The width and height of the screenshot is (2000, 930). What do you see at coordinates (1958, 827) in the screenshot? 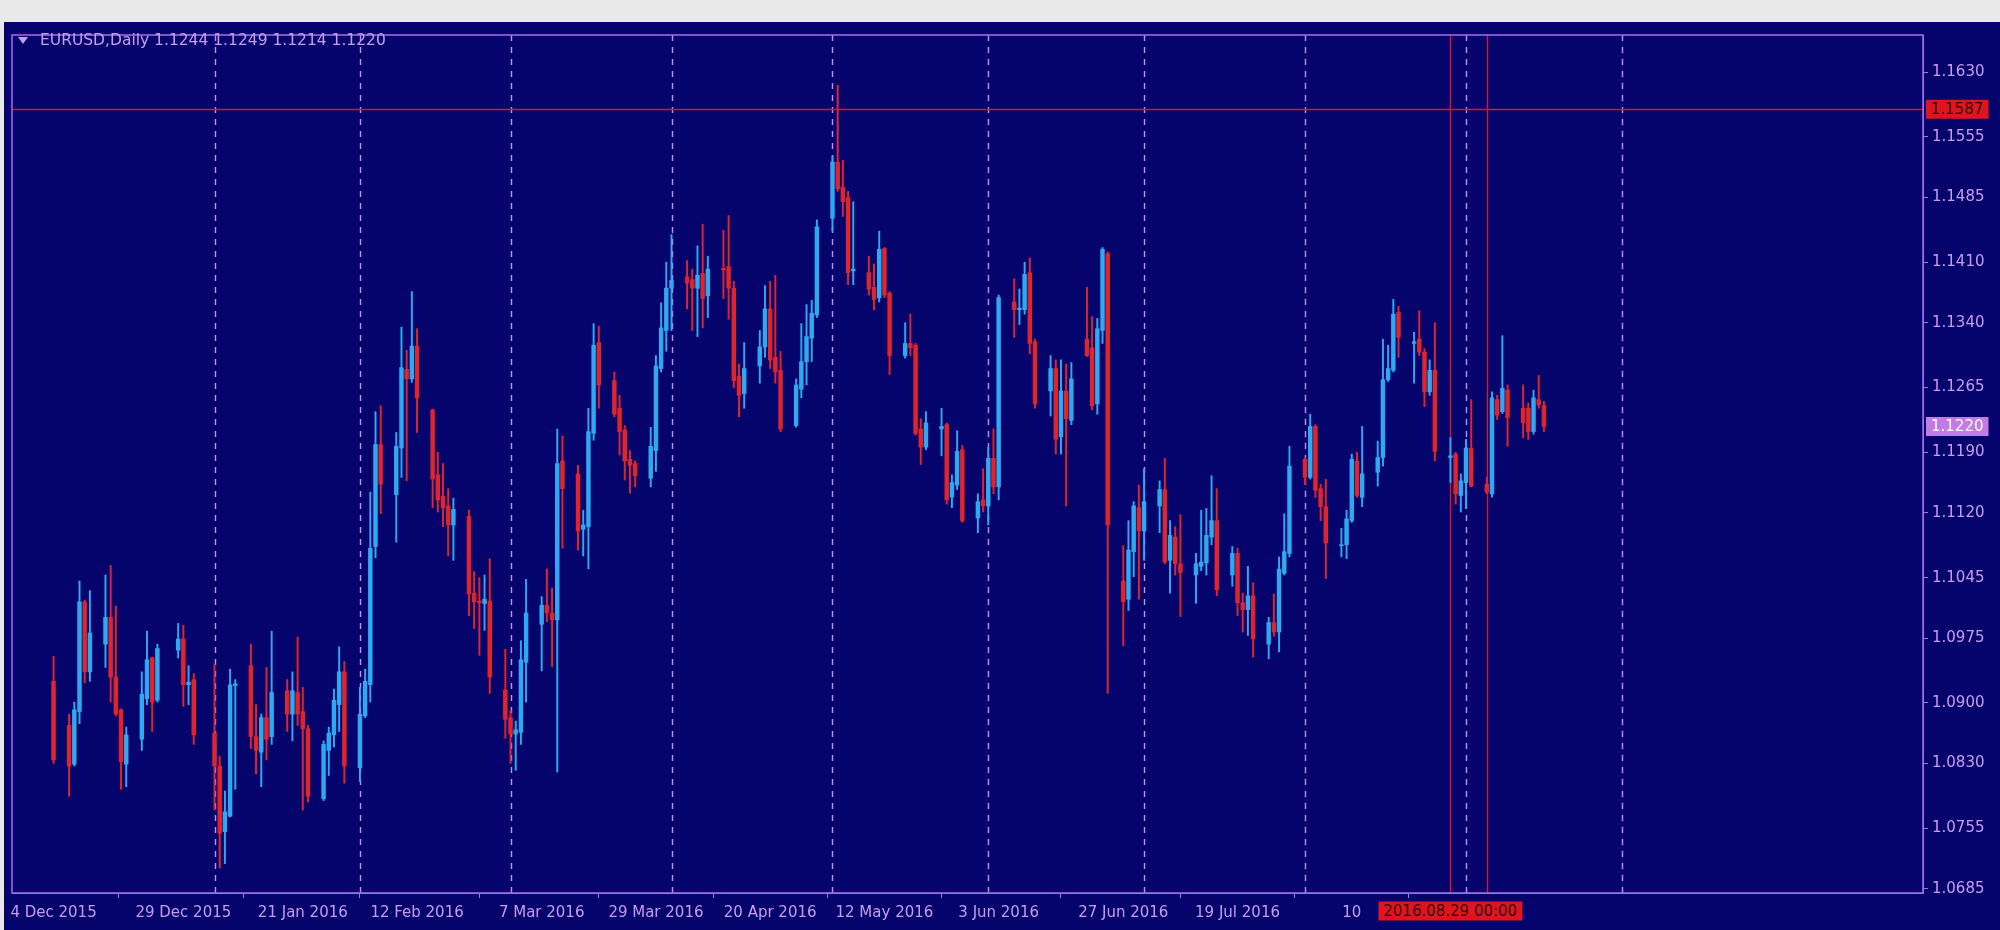
I see `y-tick-label: 1.0755` at bounding box center [1958, 827].